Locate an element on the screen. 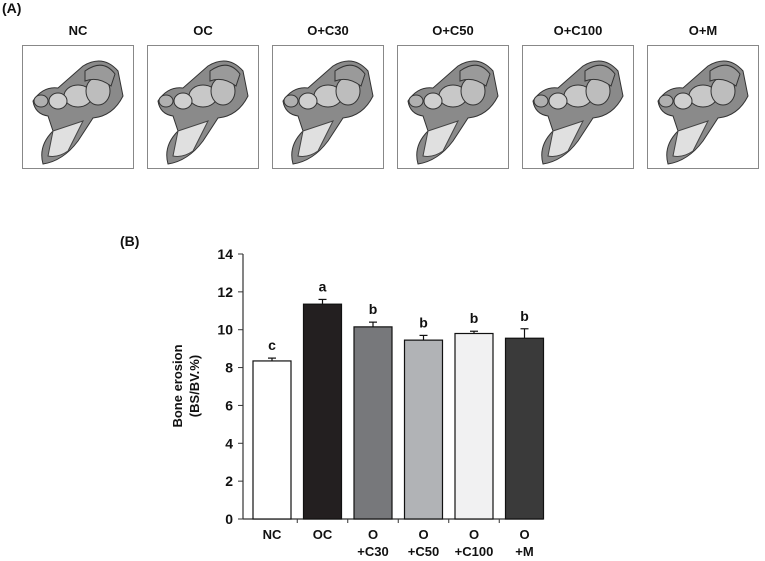 This screenshot has height=561, width=765. y-axis-label: (BS/BV.%) is located at coordinates (194, 386).